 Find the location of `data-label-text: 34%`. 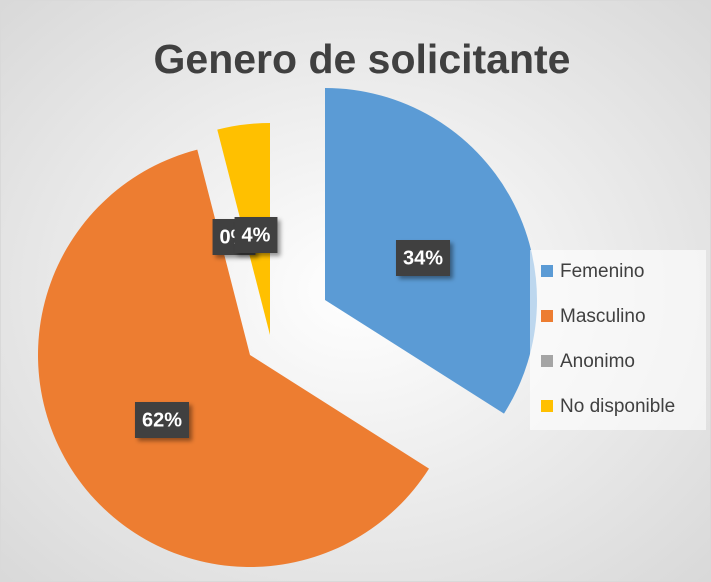

data-label-text: 34% is located at coordinates (423, 258).